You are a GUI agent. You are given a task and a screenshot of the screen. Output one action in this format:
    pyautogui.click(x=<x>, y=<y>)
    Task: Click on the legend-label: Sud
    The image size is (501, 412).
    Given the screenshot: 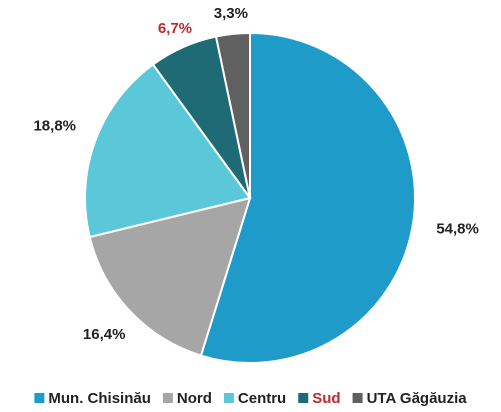 What is the action you would take?
    pyautogui.click(x=326, y=398)
    